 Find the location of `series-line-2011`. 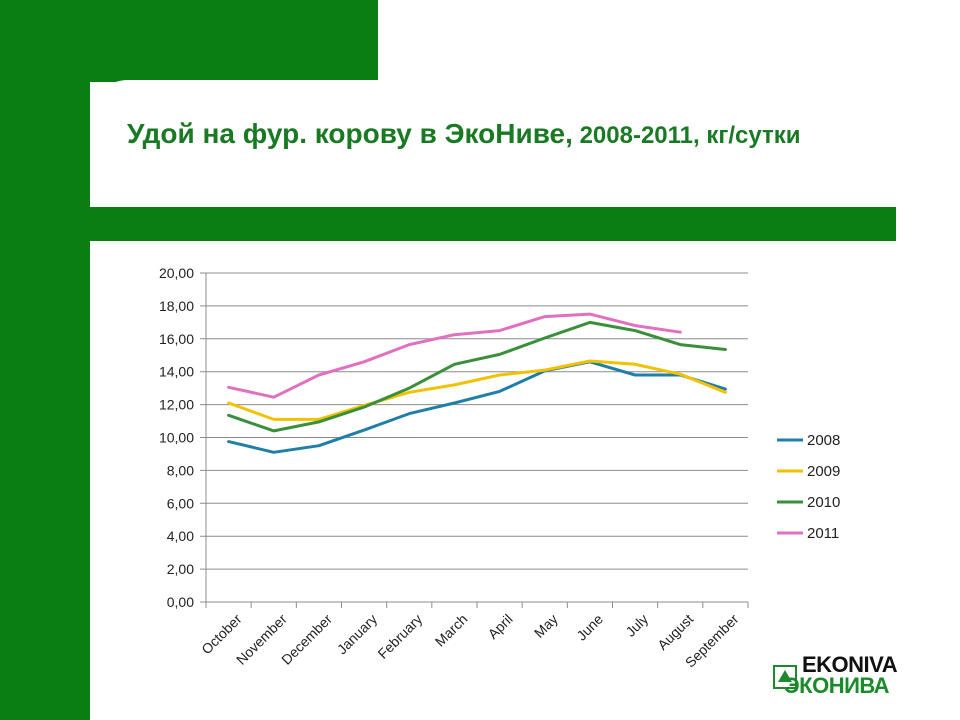

series-line-2011 is located at coordinates (454, 355).